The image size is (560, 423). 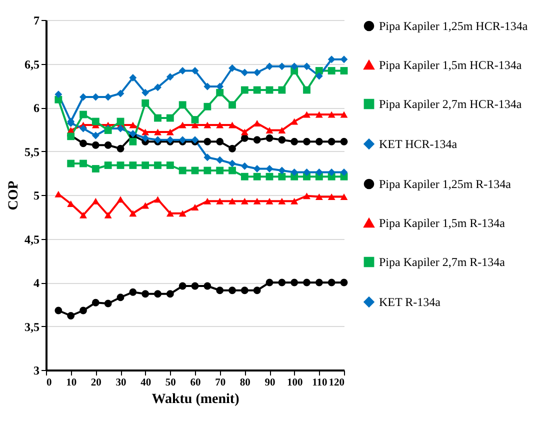 I want to click on y-tick-label: 3,5, so click(x=32, y=327).